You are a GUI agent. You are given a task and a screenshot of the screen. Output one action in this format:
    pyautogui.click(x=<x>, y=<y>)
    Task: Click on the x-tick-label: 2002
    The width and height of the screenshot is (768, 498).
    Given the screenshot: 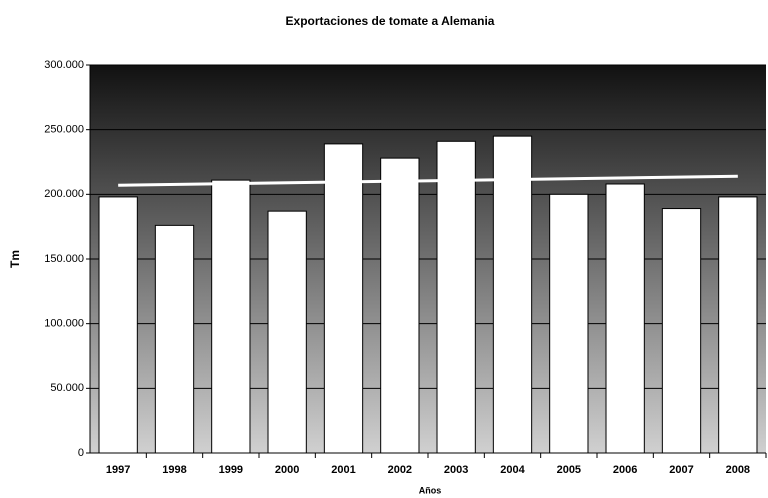 What is the action you would take?
    pyautogui.click(x=400, y=470)
    